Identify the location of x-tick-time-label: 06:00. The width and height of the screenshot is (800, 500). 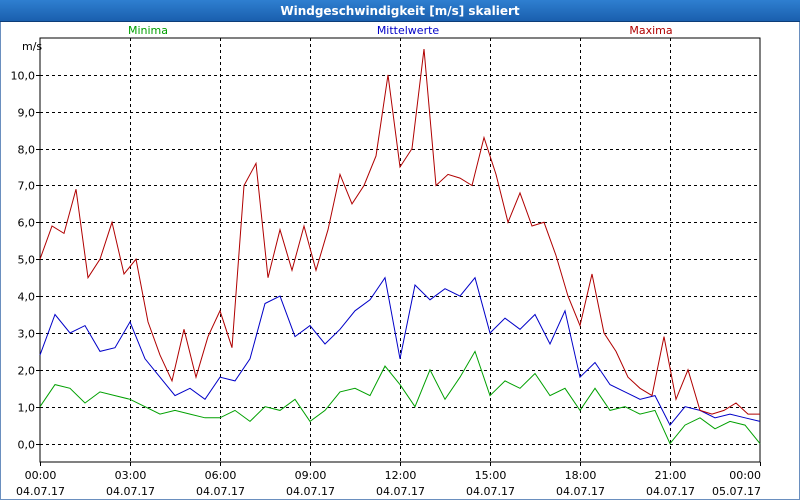
(221, 475).